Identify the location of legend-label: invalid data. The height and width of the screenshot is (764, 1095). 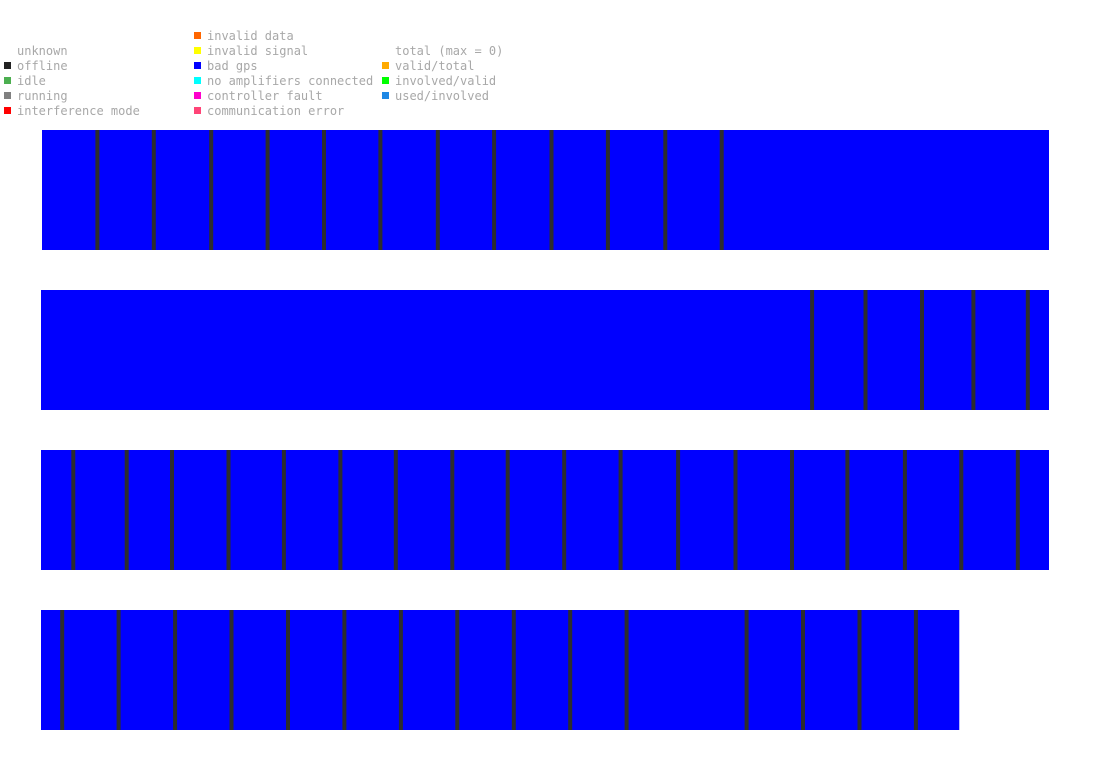
(250, 36).